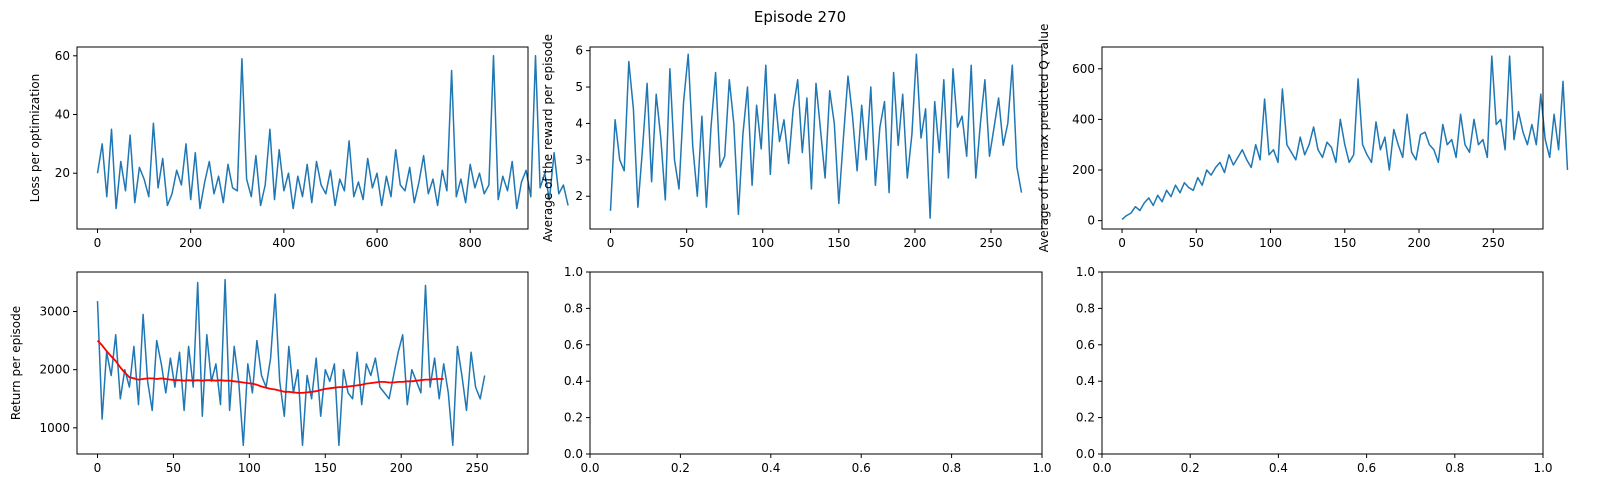 The width and height of the screenshot is (1600, 500). Describe the element at coordinates (62, 56) in the screenshot. I see `y-tick-label: 60` at that location.